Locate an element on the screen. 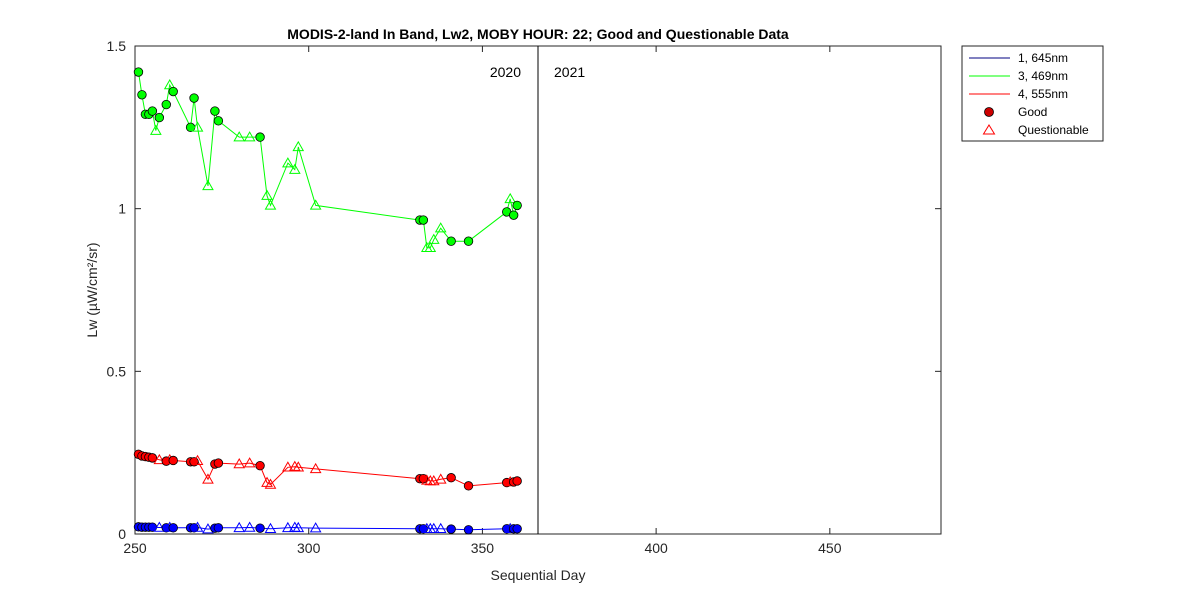 The width and height of the screenshot is (1200, 600). x-tick-label: 300 is located at coordinates (309, 548).